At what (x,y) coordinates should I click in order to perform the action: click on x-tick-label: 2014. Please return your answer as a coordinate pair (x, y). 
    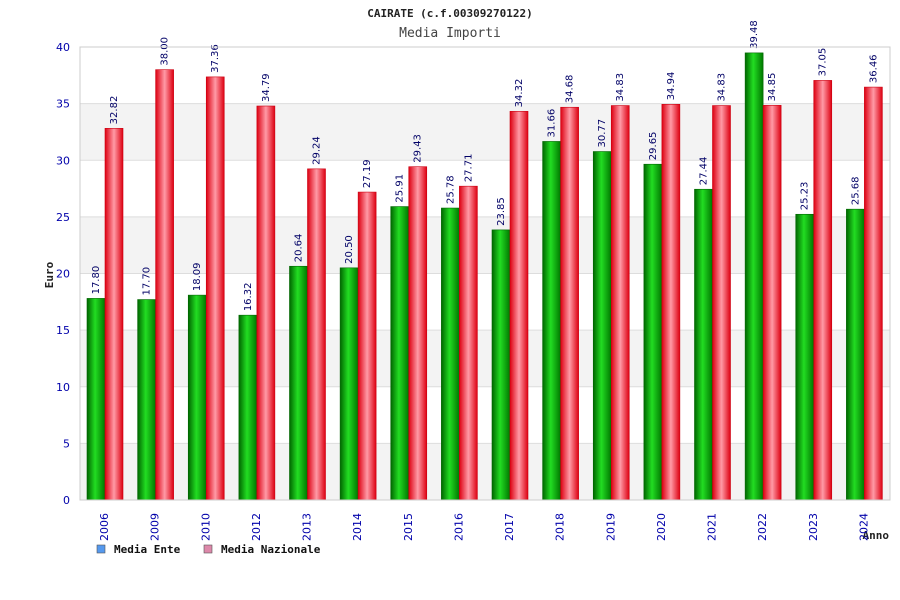
    Looking at the image, I should click on (357, 527).